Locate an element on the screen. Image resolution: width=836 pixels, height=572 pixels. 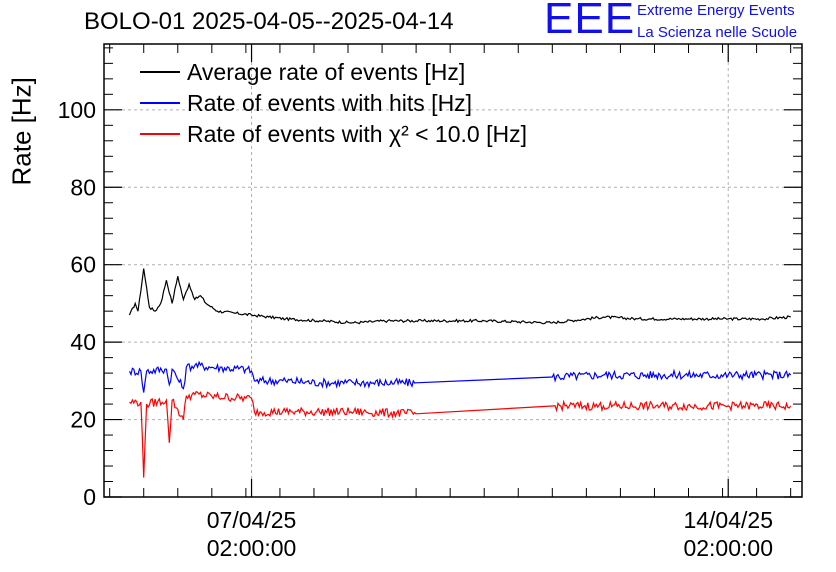
legend-label-0: Average rate of events [Hz] is located at coordinates (326, 72).